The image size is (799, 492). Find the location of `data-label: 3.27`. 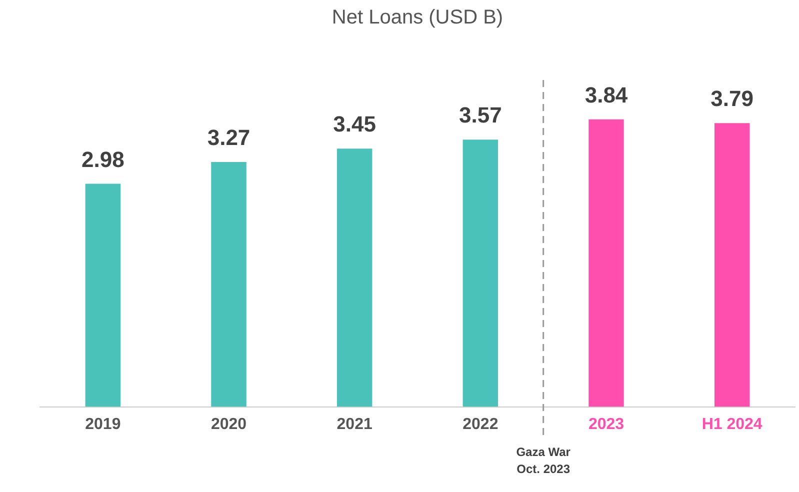

data-label: 3.27 is located at coordinates (228, 137).